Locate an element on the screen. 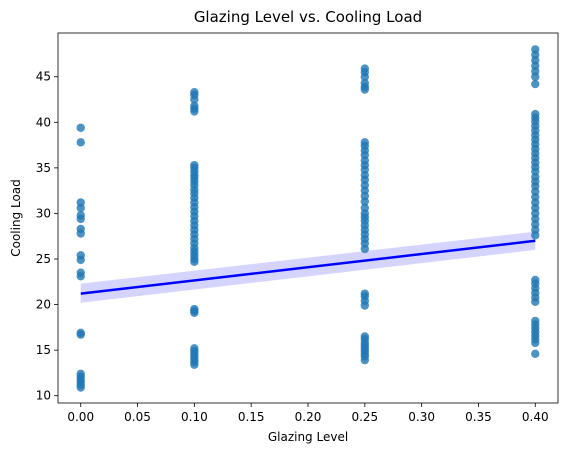 The image size is (563, 453). y-tick-label: 40 is located at coordinates (43, 122).